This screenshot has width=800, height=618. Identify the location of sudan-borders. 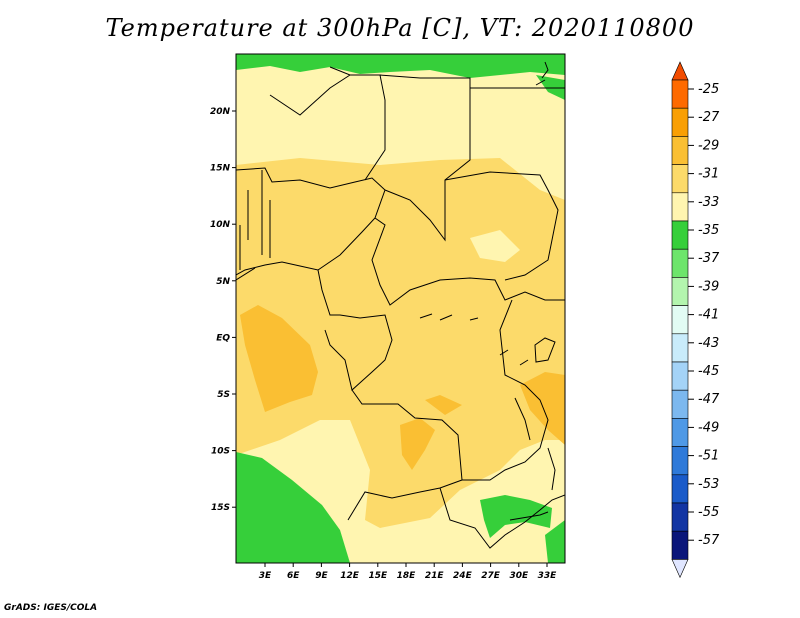
(501, 226).